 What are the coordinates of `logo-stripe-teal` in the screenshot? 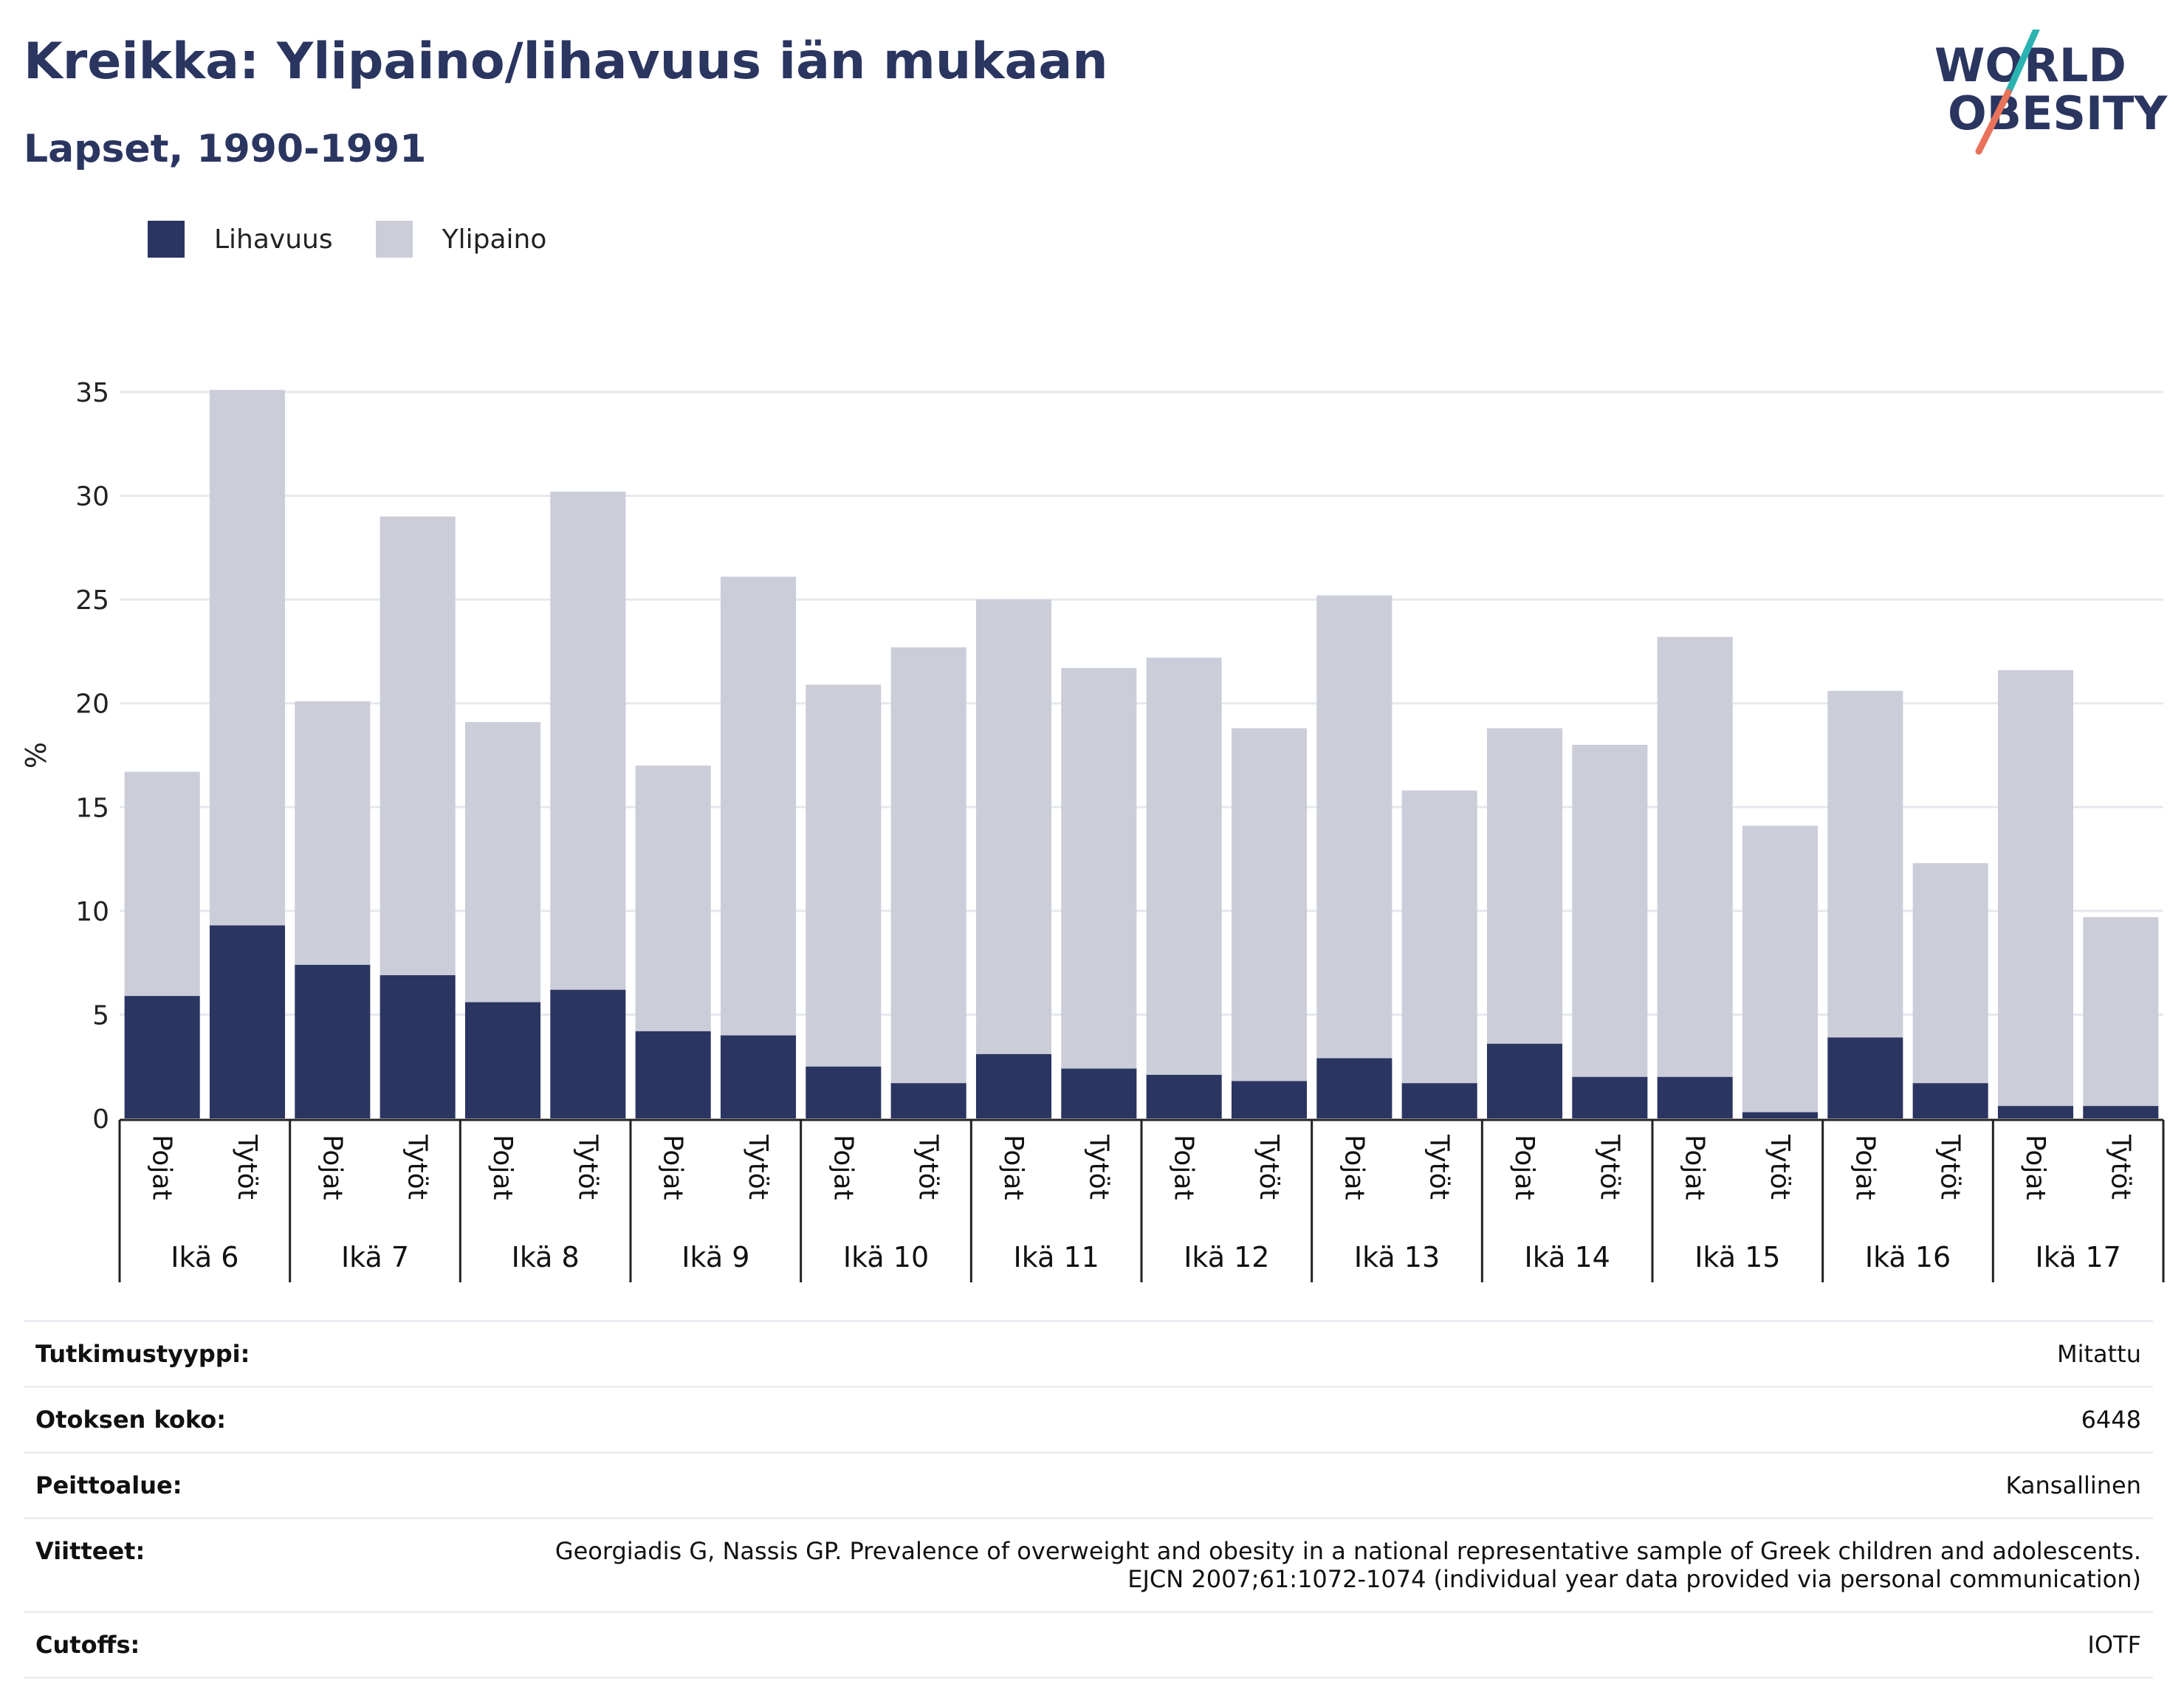 It's located at (2023, 63).